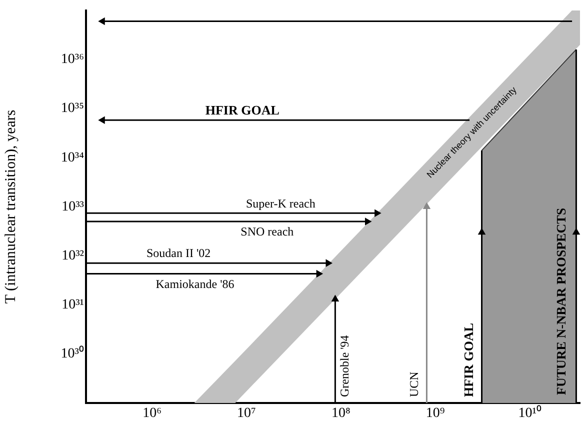 This screenshot has width=585, height=428. What do you see at coordinates (152, 414) in the screenshot?
I see `x-tick-label: 10⁶` at bounding box center [152, 414].